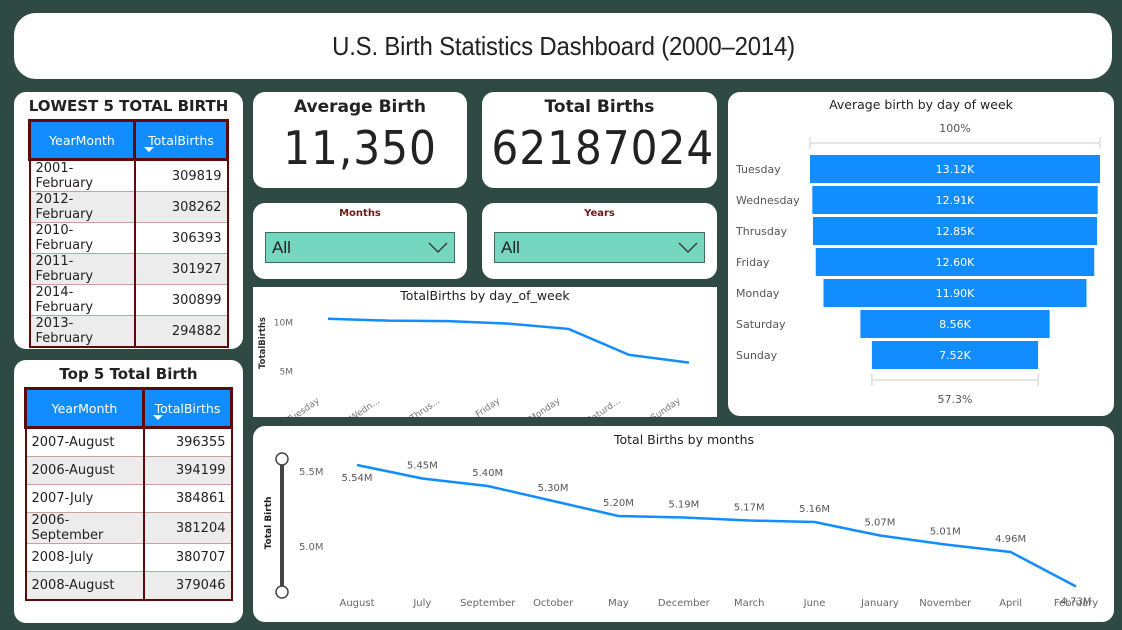 The image size is (1122, 630). Describe the element at coordinates (618, 503) in the screenshot. I see `data-label: 5.20M` at that location.